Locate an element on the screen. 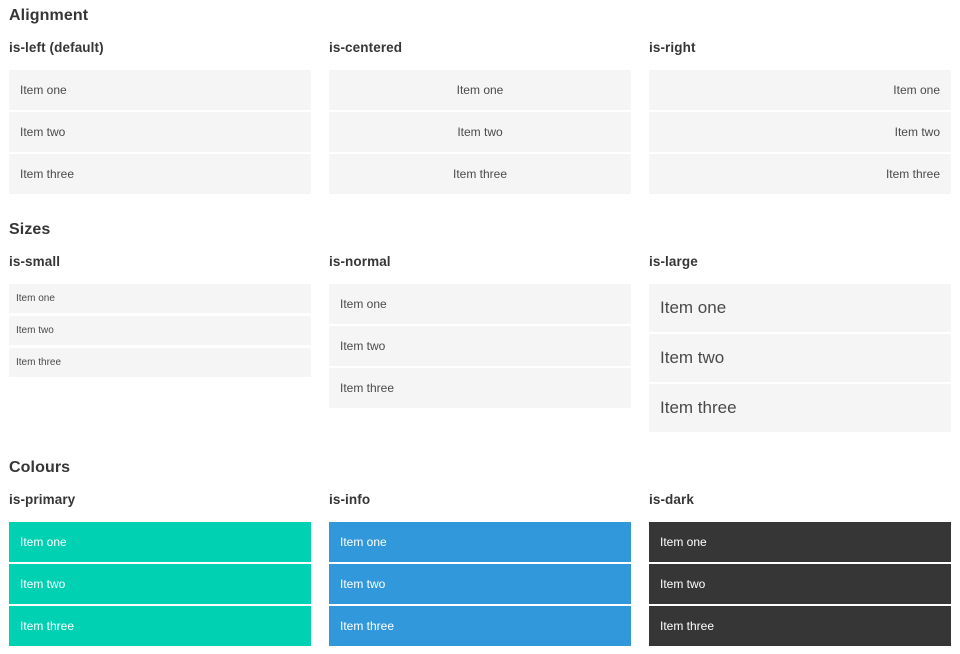 This screenshot has width=960, height=654. group-size-large: is-large Item one Item two Item three is located at coordinates (800, 344).